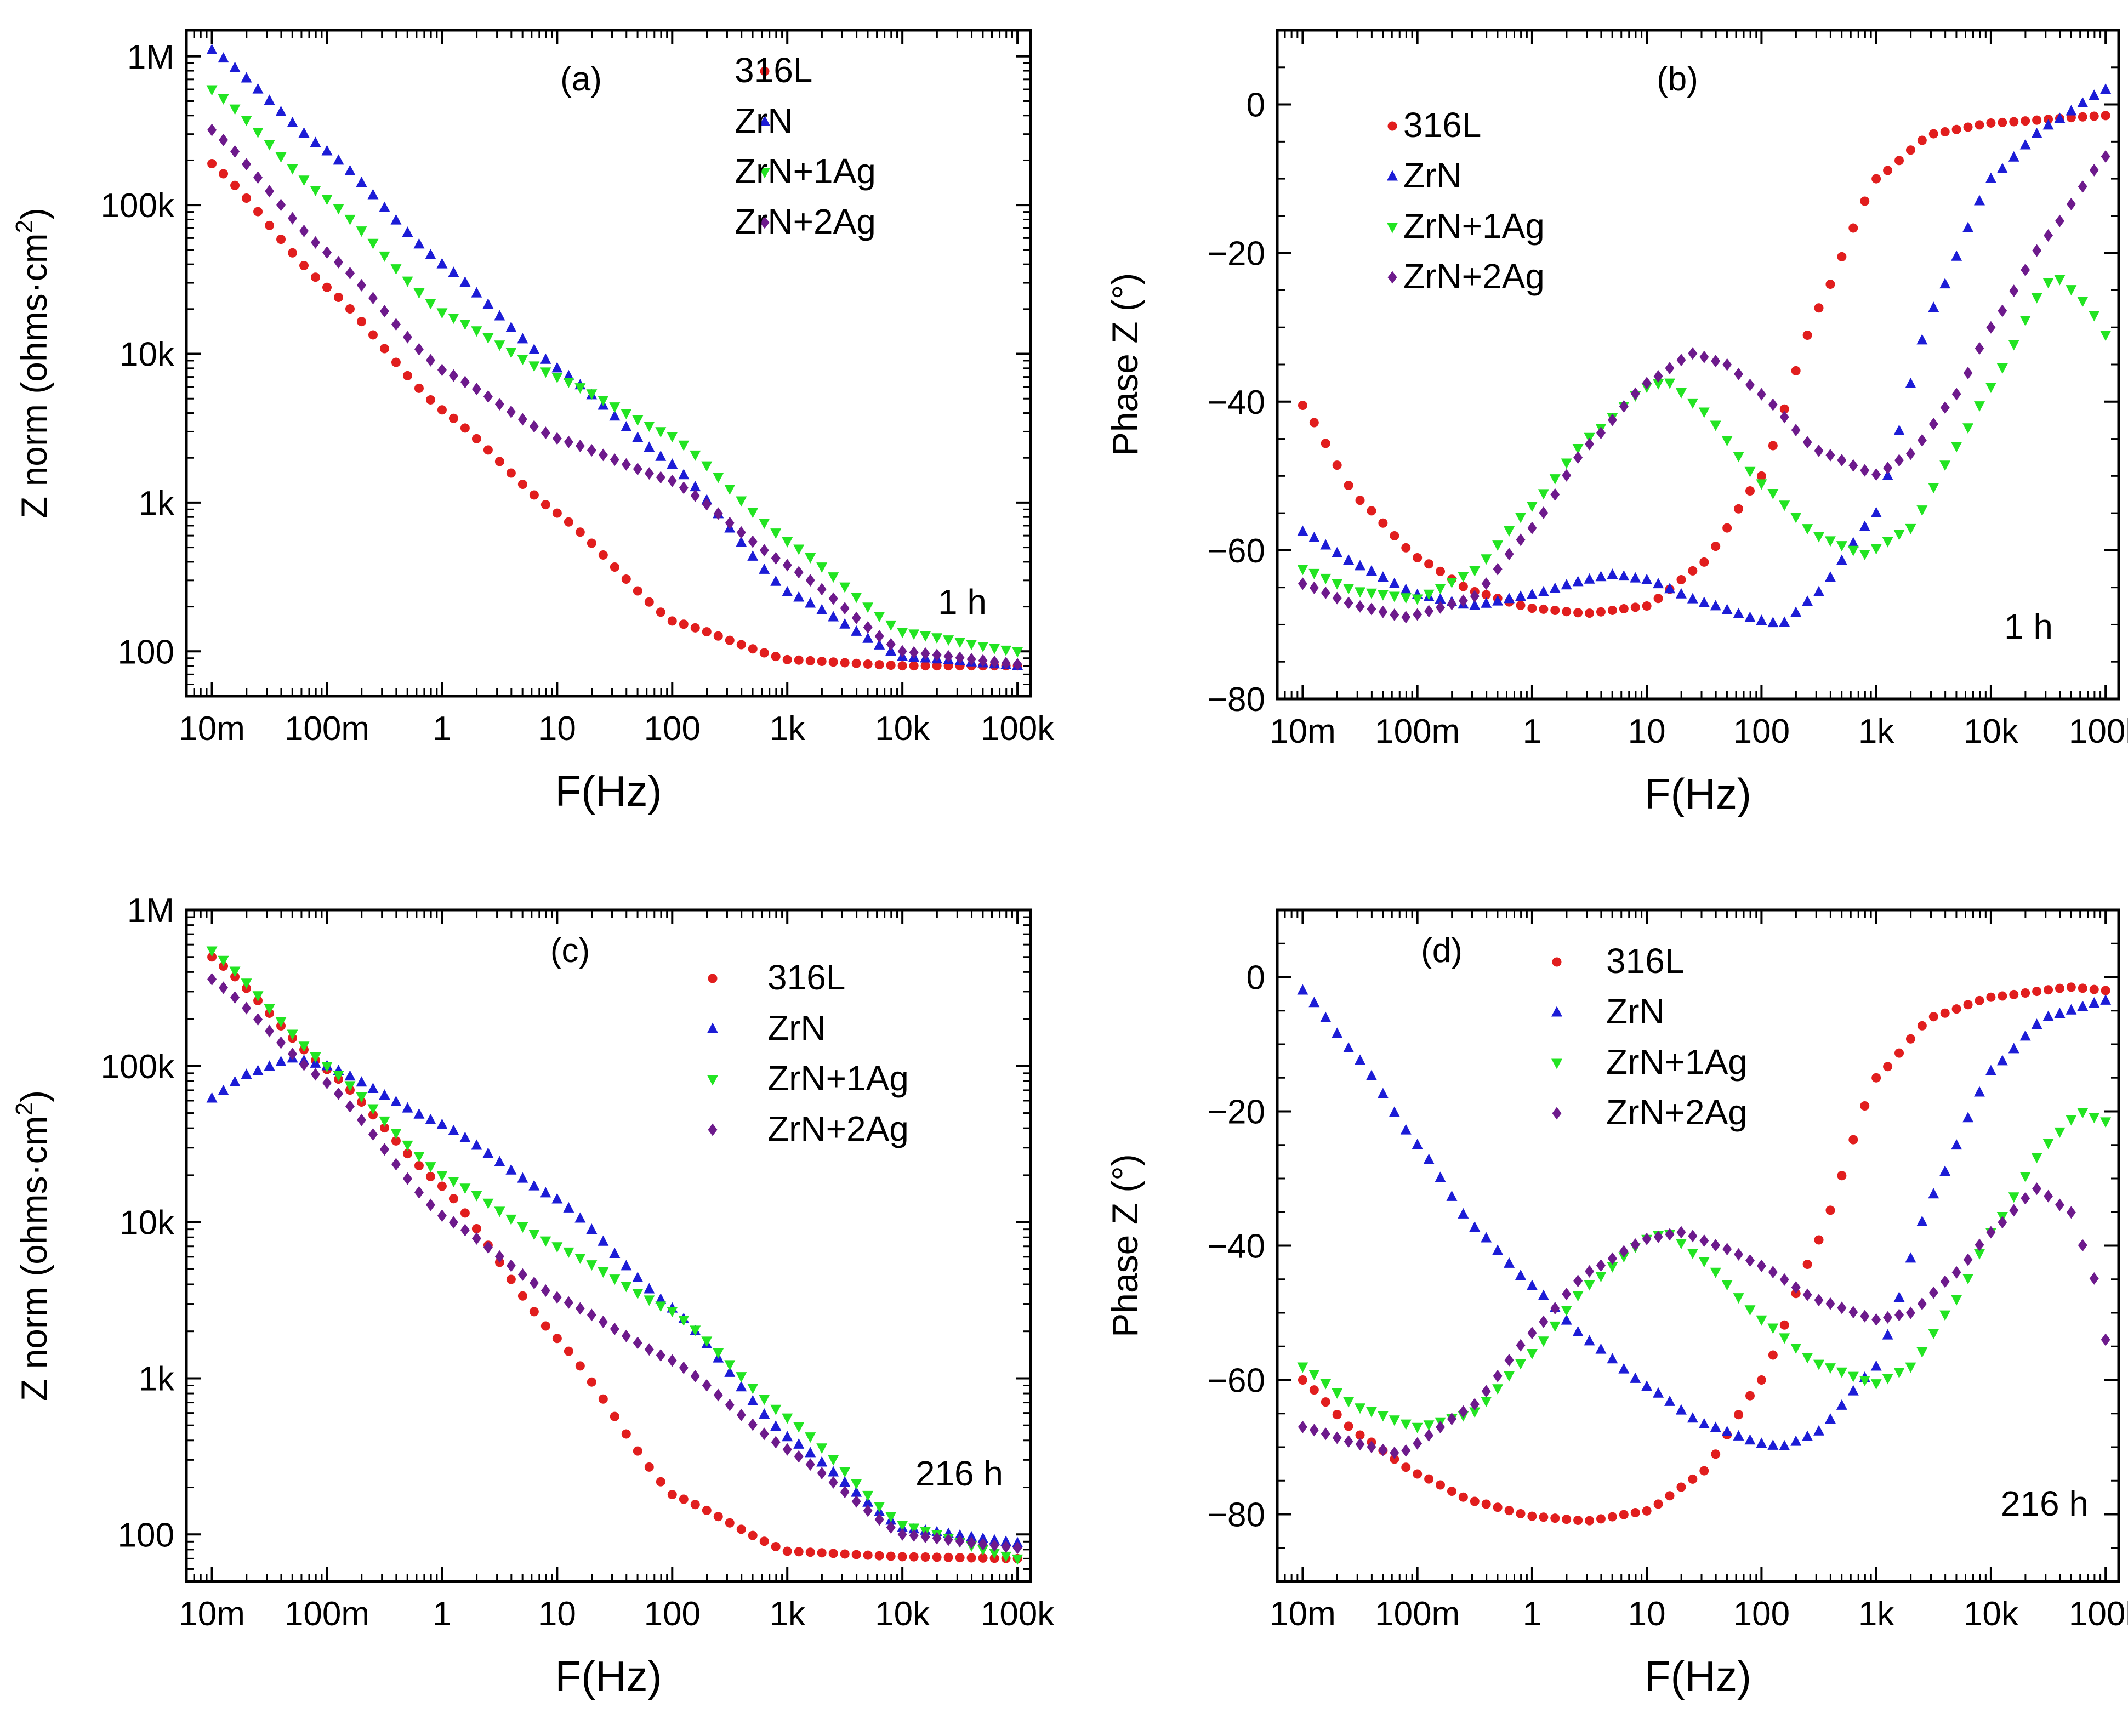 This screenshot has width=2128, height=1736. I want to click on legend-label: ZrN+2Ag, so click(806, 221).